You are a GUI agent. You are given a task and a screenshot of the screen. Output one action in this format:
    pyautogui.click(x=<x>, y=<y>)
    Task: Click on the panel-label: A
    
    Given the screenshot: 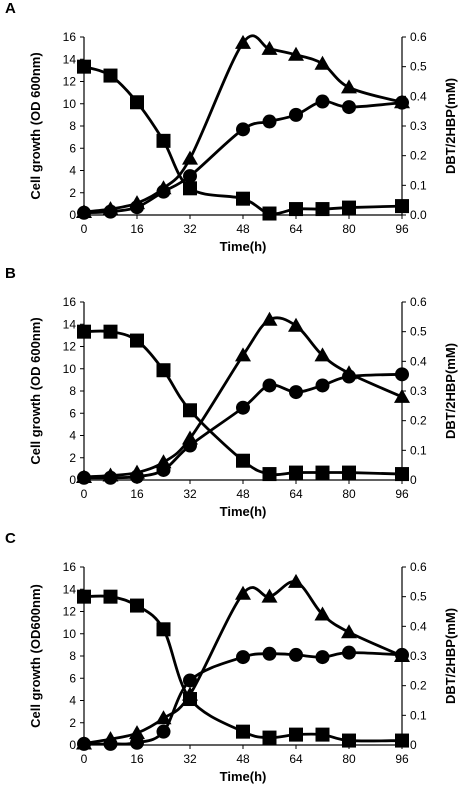 What is the action you would take?
    pyautogui.click(x=10, y=8)
    